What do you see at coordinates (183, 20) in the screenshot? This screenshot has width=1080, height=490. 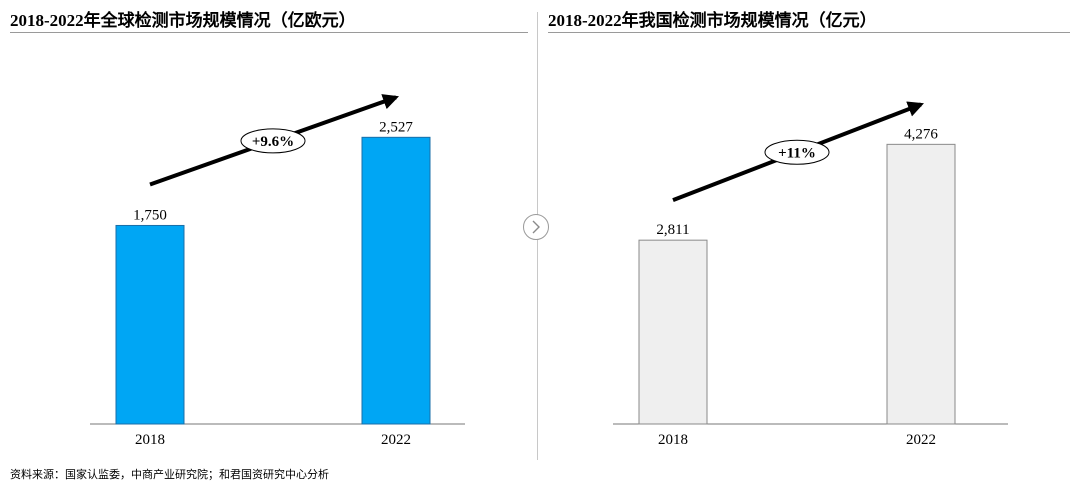 I see `left-panel-title: 2018-2022年全球检测市场规模情况（亿欧元）` at bounding box center [183, 20].